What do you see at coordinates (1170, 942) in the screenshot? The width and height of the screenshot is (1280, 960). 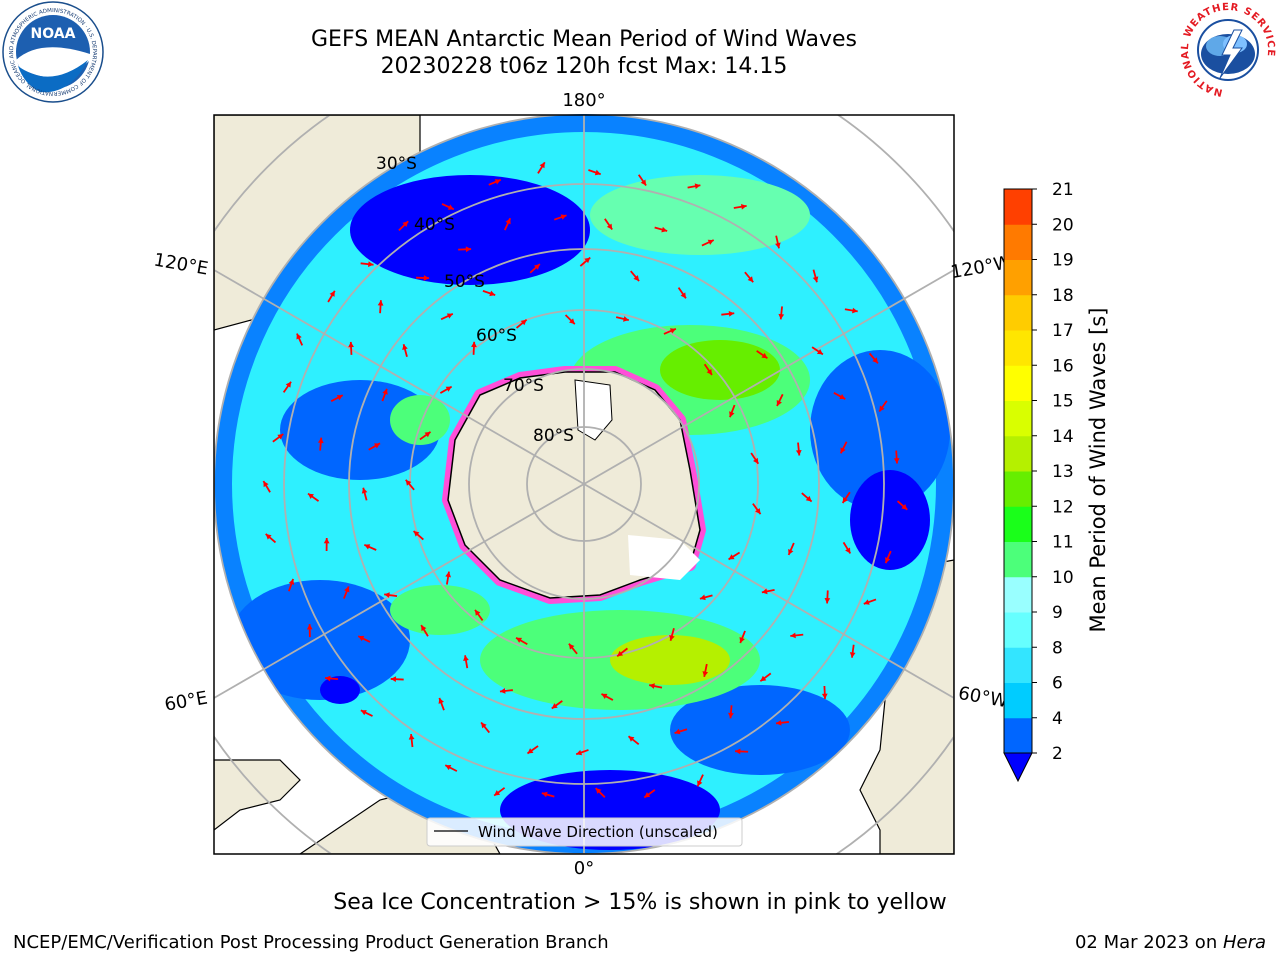 I see `generation-date: 02 Mar 2023 on Hera` at bounding box center [1170, 942].